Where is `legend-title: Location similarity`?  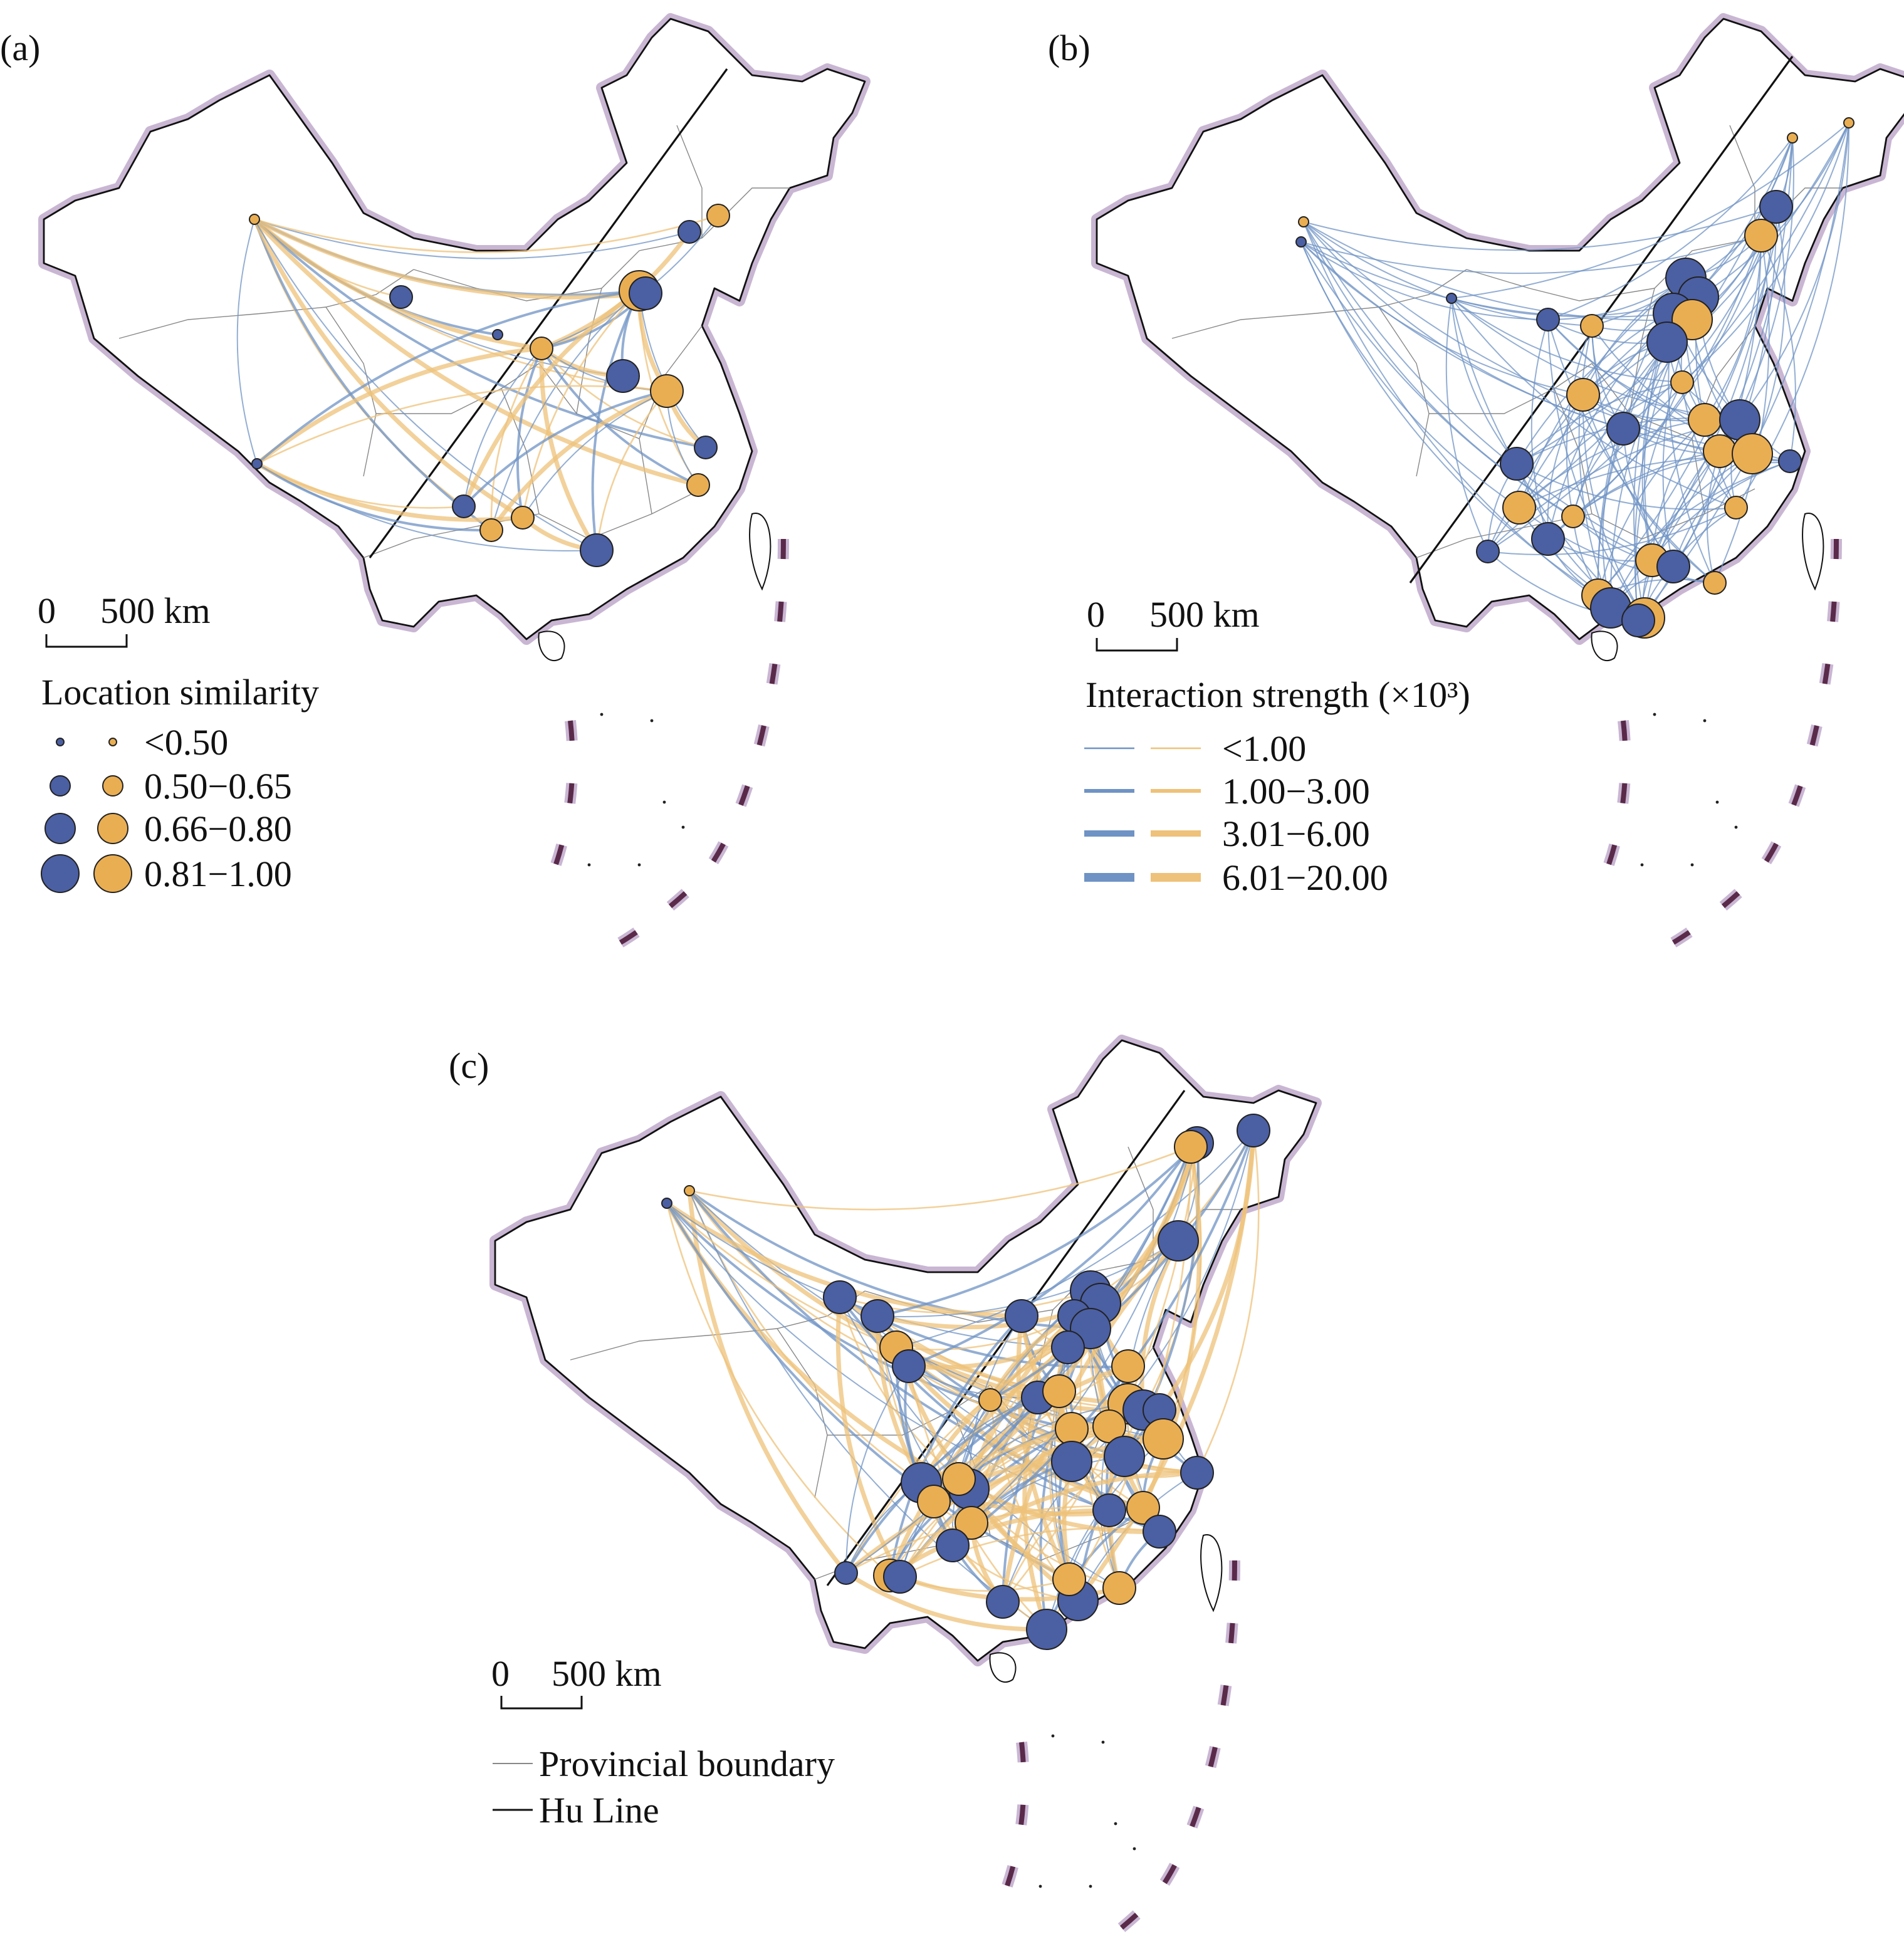
legend-title: Location similarity is located at coordinates (180, 692).